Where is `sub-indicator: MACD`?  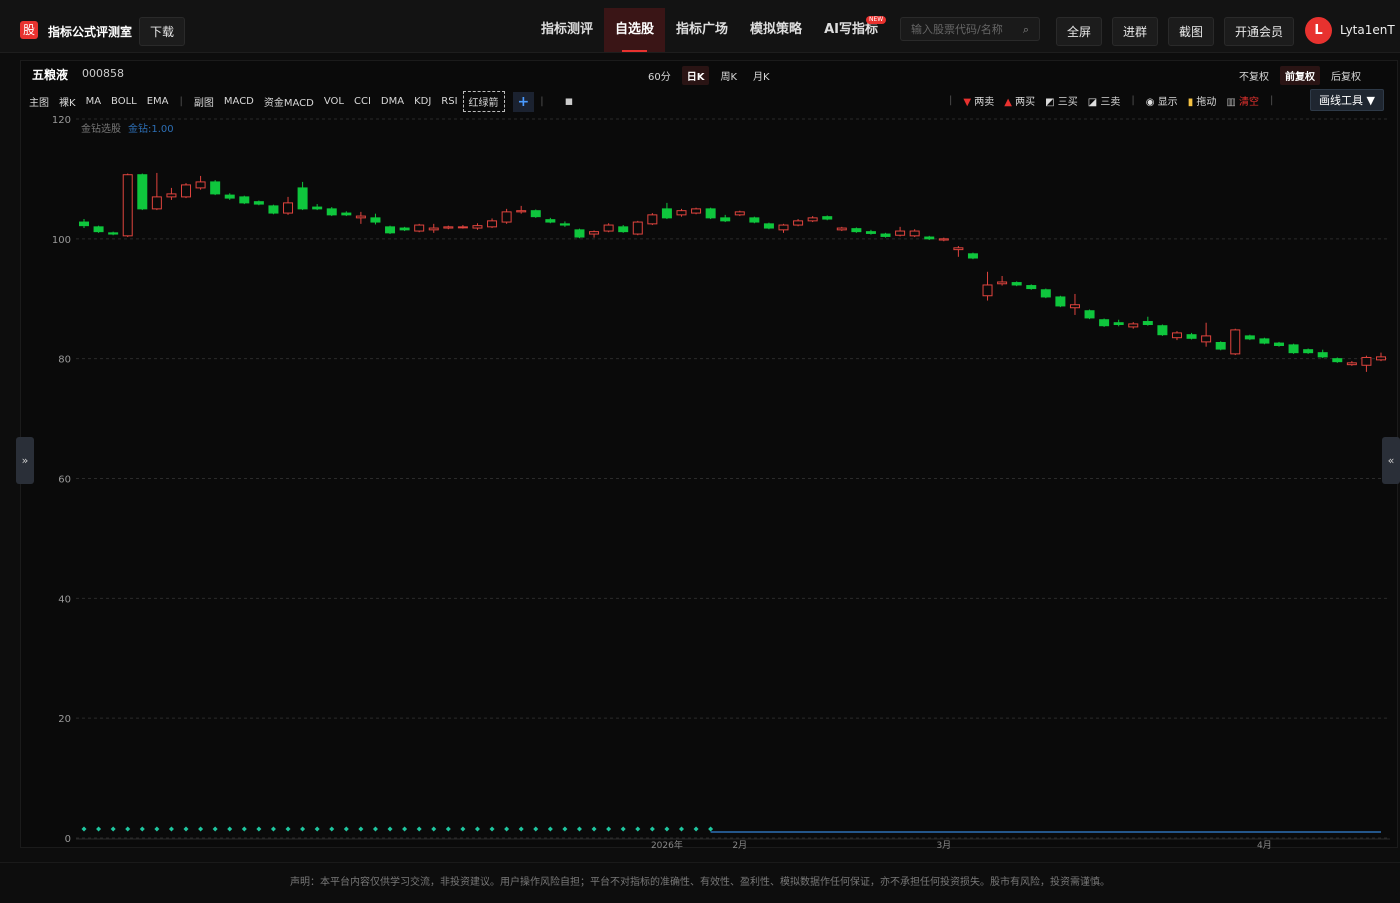 sub-indicator: MACD is located at coordinates (238, 101).